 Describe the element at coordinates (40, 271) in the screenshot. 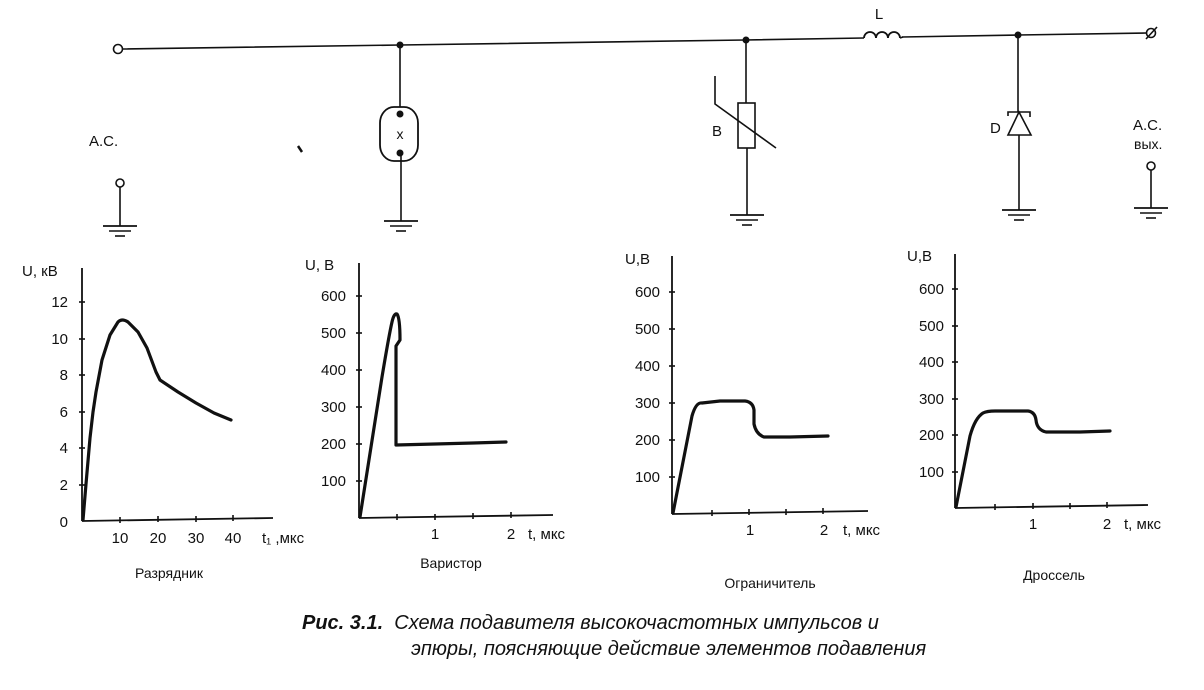

I see `y-axis-label: U, кВ` at that location.